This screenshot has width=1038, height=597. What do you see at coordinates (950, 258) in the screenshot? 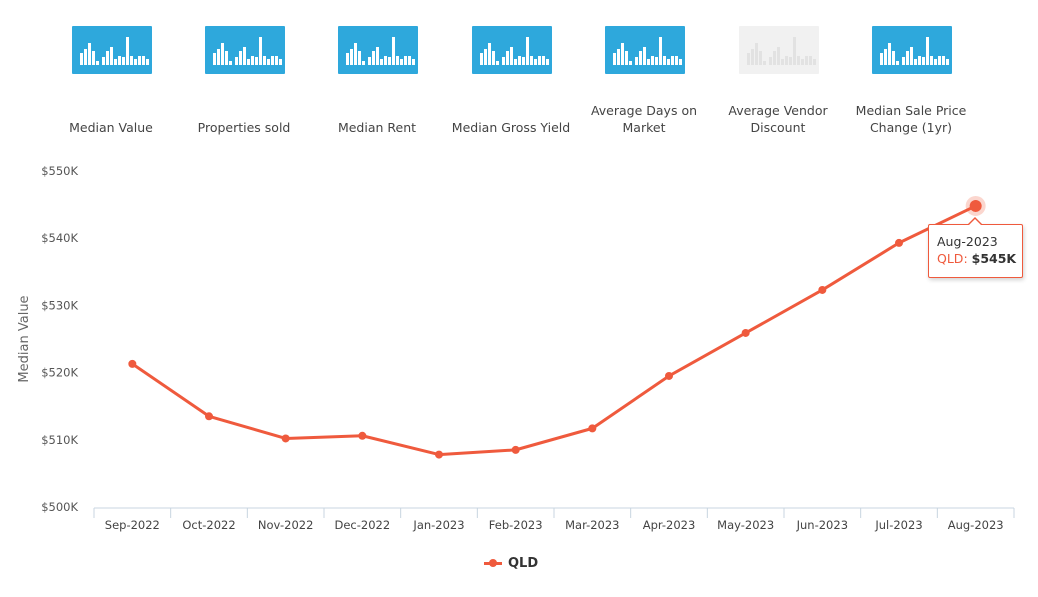
I see `tooltip-series: QLD` at bounding box center [950, 258].